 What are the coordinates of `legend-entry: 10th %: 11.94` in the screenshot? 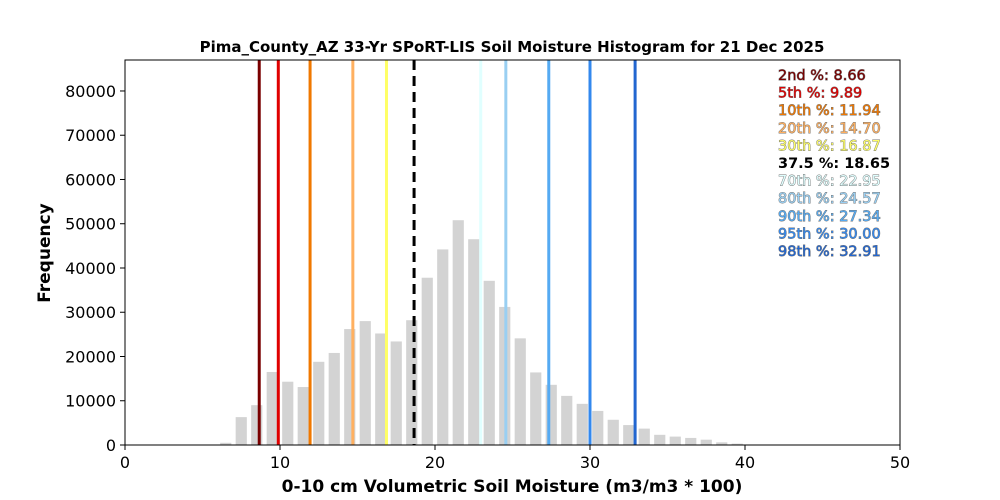 It's located at (829, 111).